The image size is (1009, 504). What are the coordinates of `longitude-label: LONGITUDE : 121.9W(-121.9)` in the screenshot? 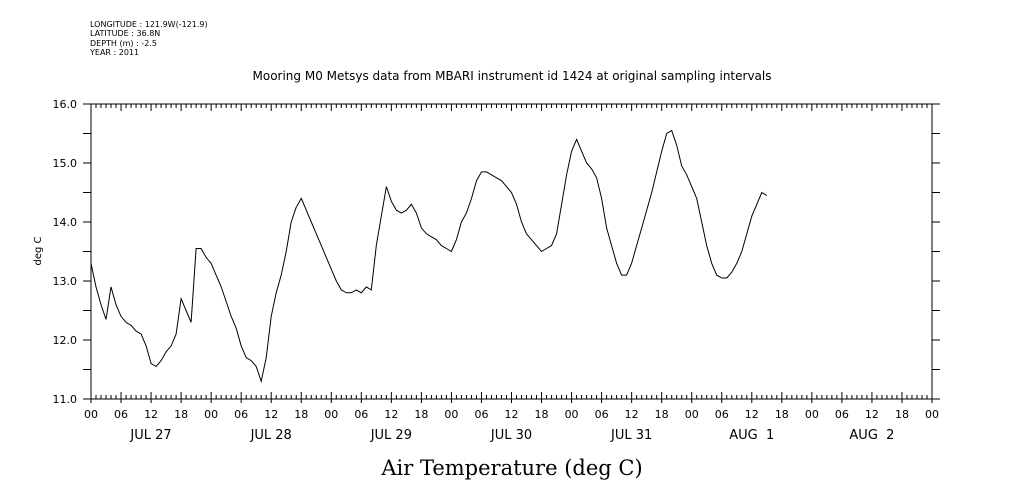 It's located at (149, 24).